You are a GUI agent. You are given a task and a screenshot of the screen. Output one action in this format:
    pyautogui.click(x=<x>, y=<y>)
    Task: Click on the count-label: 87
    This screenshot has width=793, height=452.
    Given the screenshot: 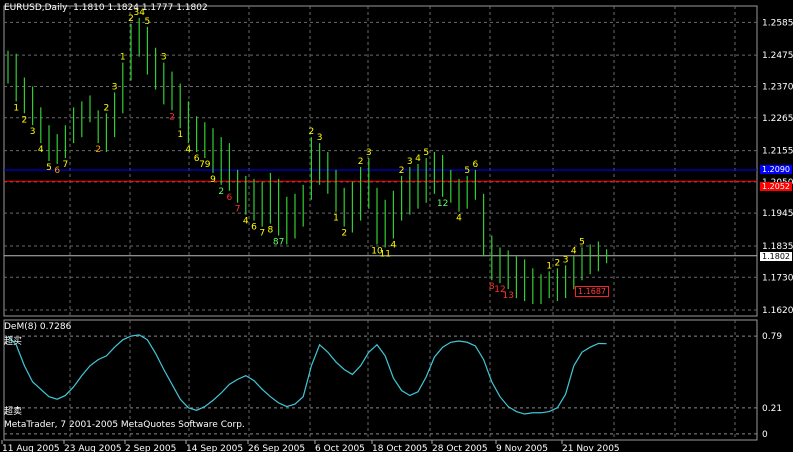 What is the action you would take?
    pyautogui.click(x=278, y=243)
    